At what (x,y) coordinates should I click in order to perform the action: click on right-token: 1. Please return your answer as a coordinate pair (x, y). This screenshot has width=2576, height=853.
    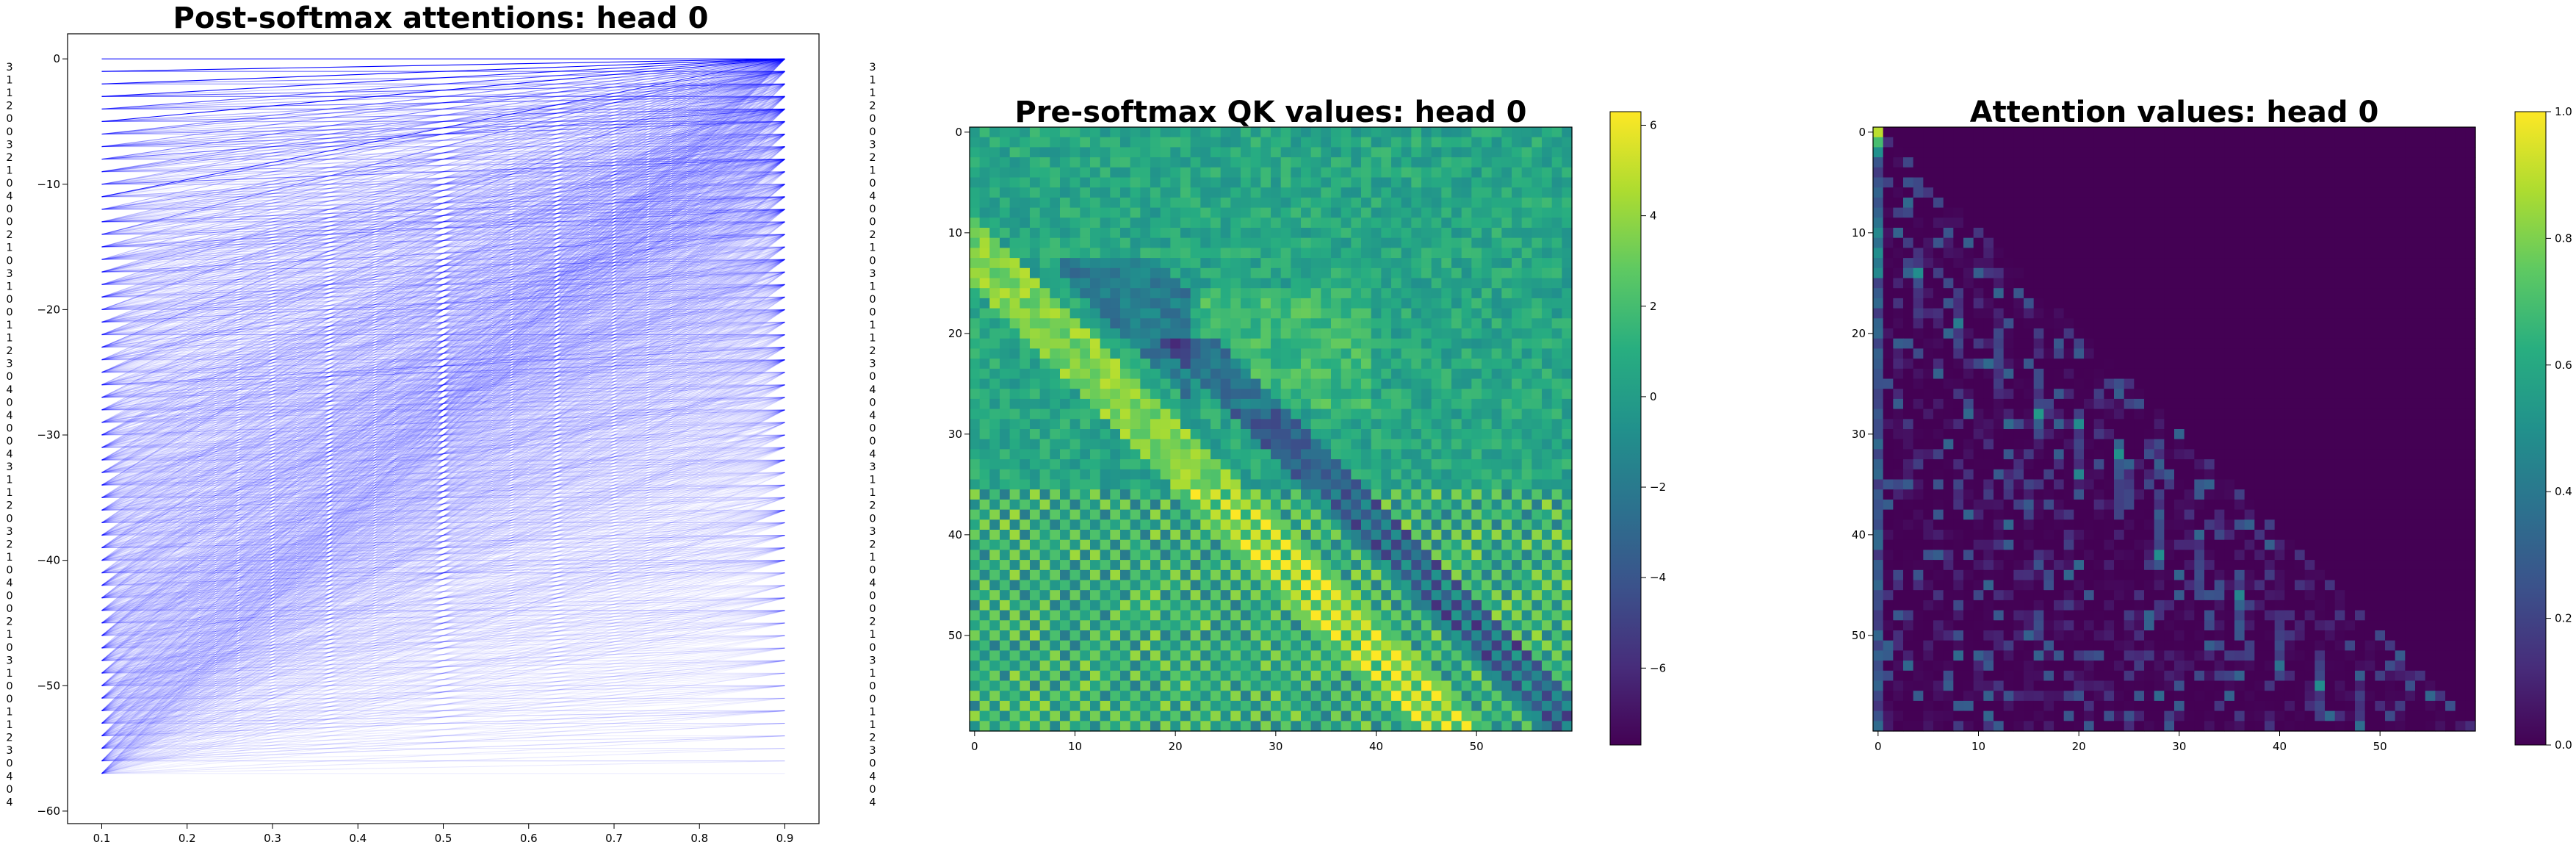
    Looking at the image, I should click on (873, 480).